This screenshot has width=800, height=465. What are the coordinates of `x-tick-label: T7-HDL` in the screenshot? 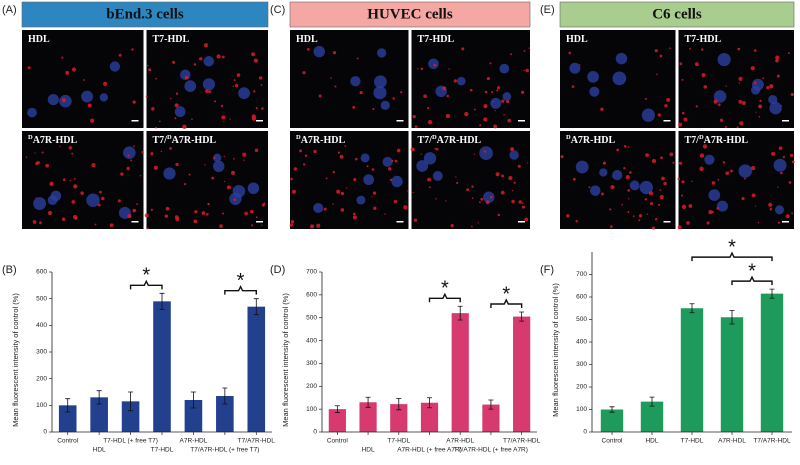 It's located at (162, 450).